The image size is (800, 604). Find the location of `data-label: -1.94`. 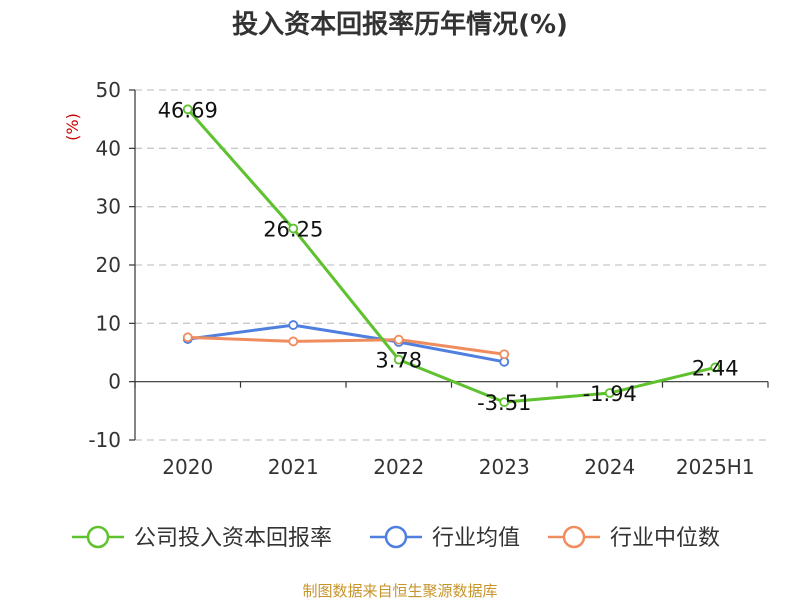

data-label: -1.94 is located at coordinates (610, 394).